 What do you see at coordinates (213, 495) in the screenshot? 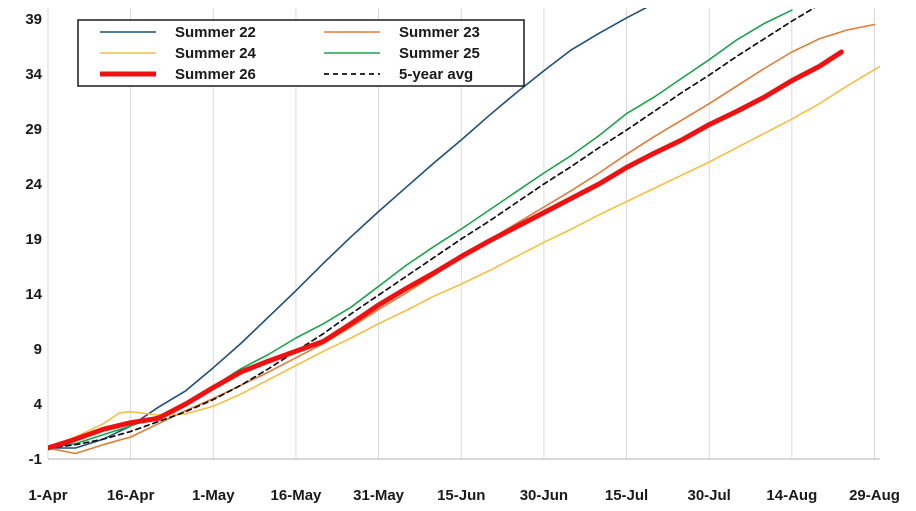
I see `x-tick-label: 1-May` at bounding box center [213, 495].